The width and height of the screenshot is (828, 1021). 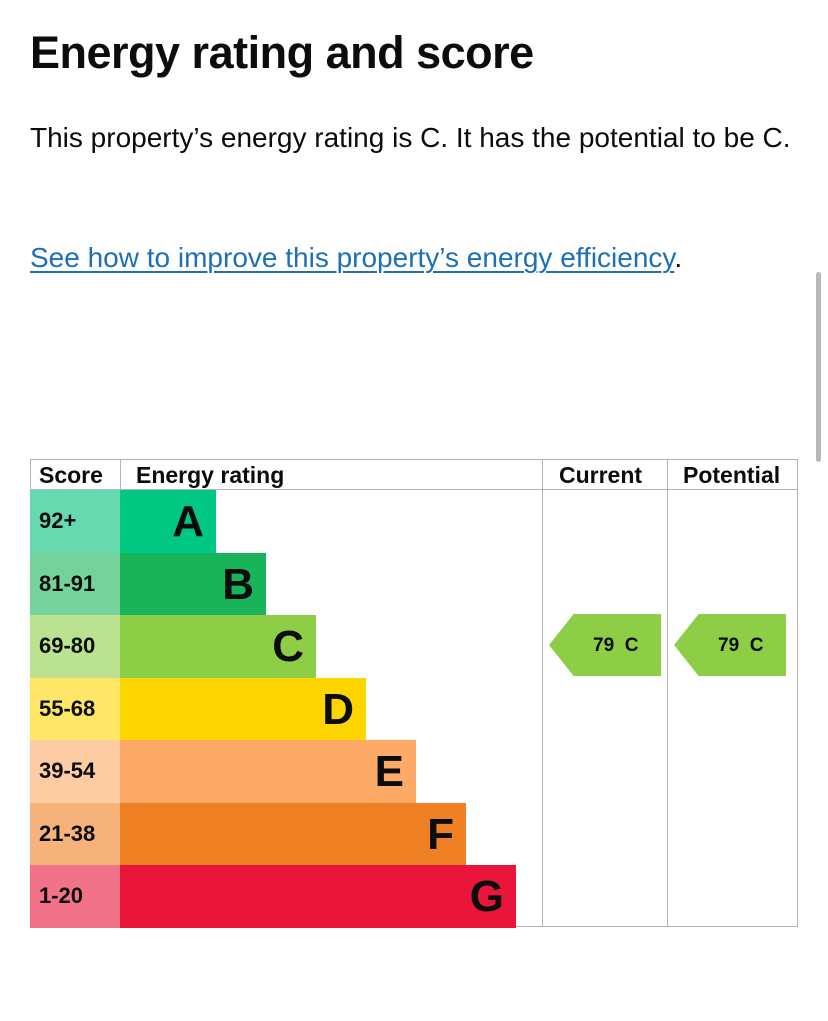 I want to click on potential-header: Potential, so click(x=732, y=475).